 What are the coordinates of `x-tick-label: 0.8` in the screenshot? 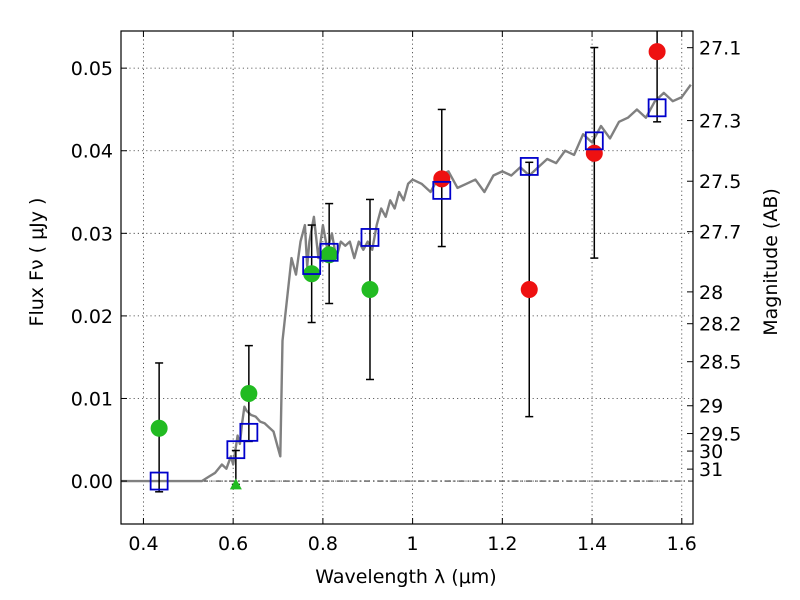 It's located at (323, 544).